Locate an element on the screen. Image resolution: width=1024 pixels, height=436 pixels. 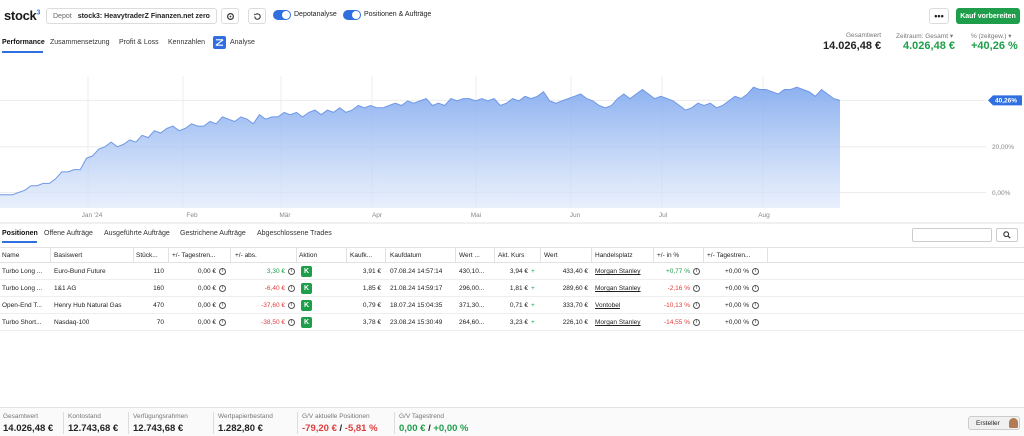
cell-abs: -37,60 € i is located at coordinates (265, 305).